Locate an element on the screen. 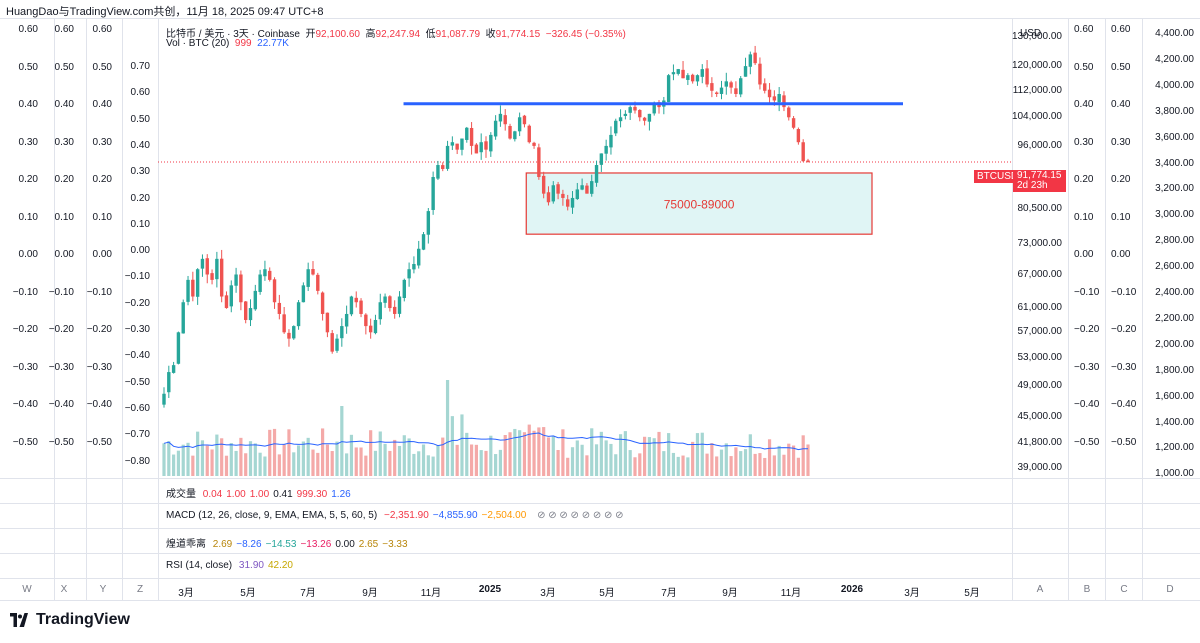  price-tick: 104,000.00 is located at coordinates (1036, 117).